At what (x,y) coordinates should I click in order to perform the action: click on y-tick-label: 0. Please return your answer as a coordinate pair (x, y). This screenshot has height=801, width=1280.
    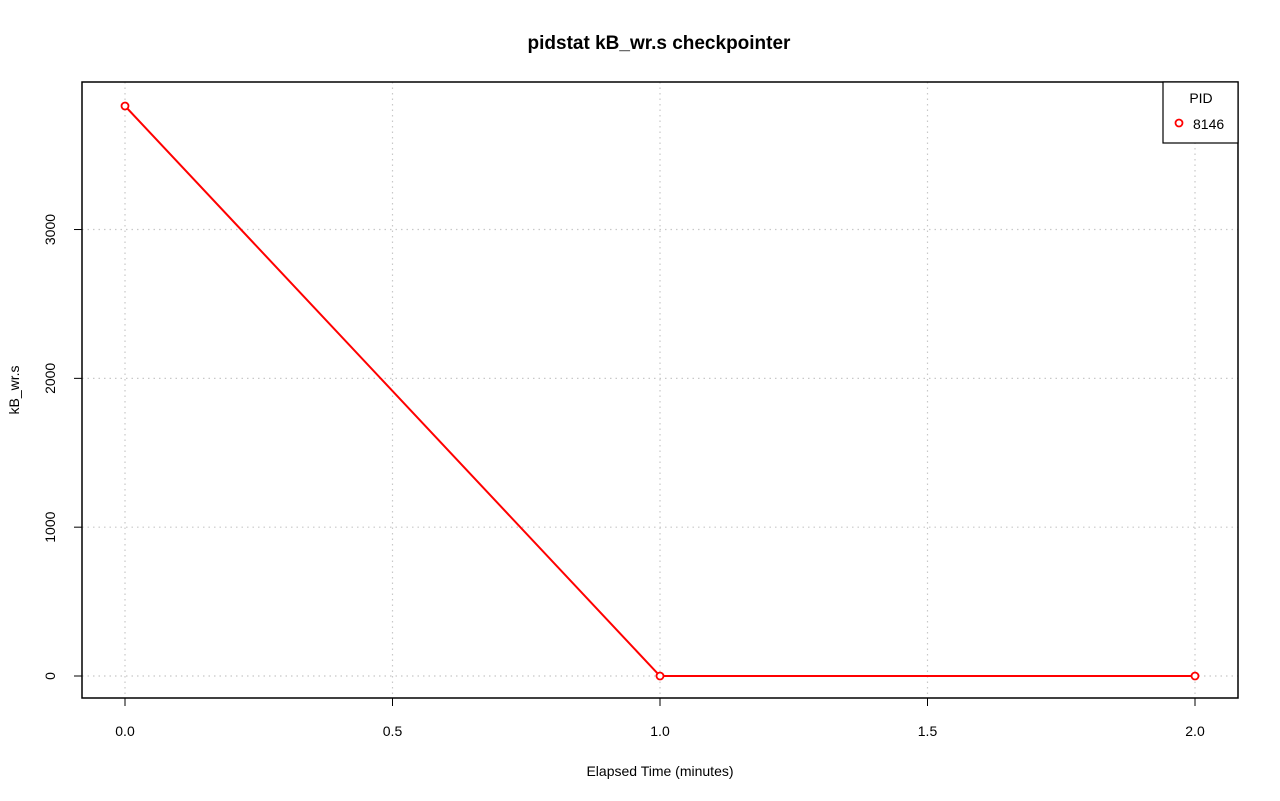
    Looking at the image, I should click on (50, 676).